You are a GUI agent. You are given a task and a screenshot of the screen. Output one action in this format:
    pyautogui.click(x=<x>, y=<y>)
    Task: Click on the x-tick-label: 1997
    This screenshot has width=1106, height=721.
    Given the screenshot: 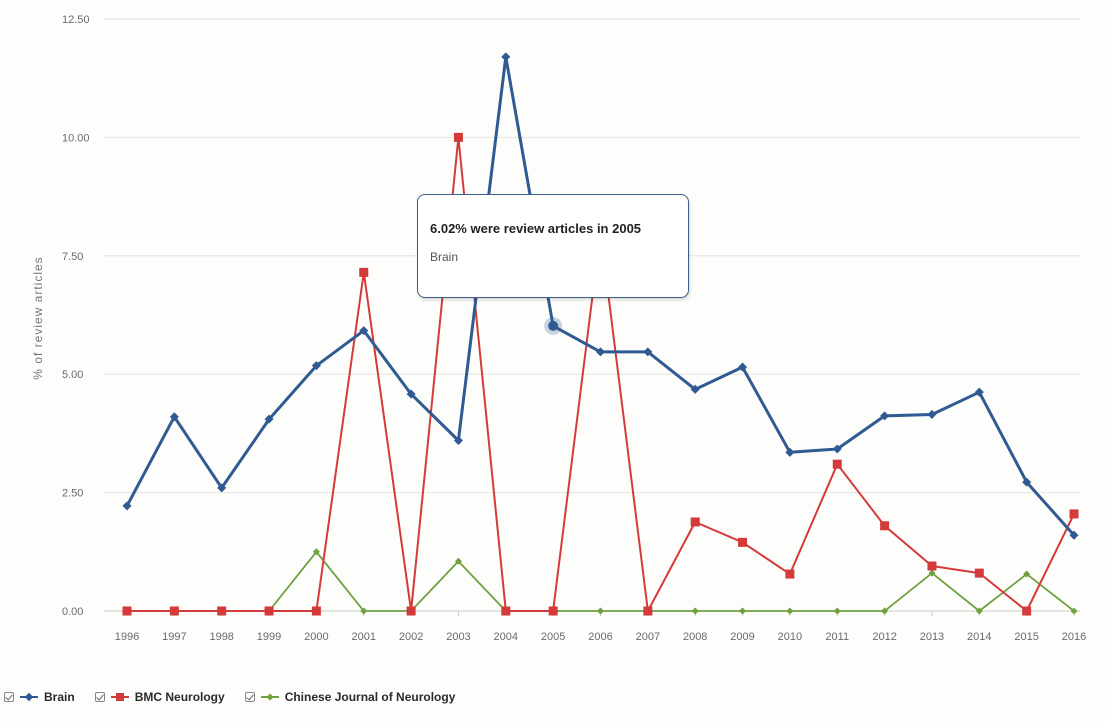 What is the action you would take?
    pyautogui.click(x=174, y=637)
    